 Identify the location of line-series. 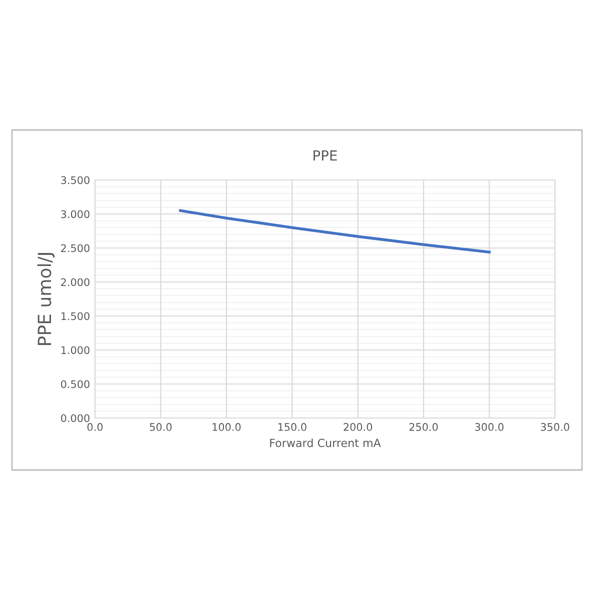
(335, 231).